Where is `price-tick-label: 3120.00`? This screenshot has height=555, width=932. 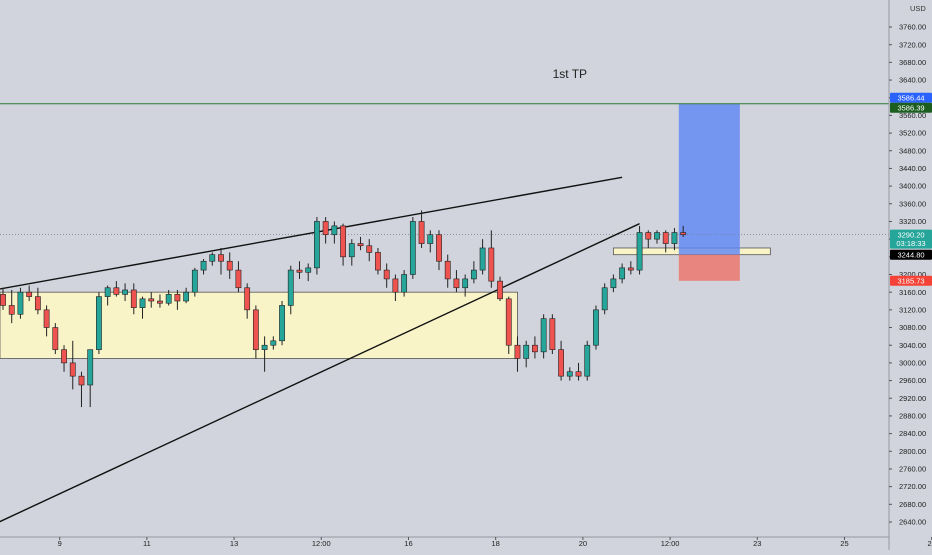
price-tick-label: 3120.00 is located at coordinates (912, 309).